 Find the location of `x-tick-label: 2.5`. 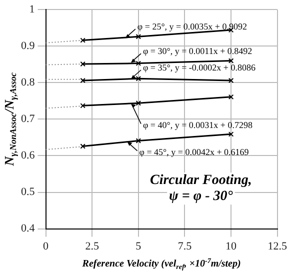

x-tick-label: 2.5 is located at coordinates (92, 246).